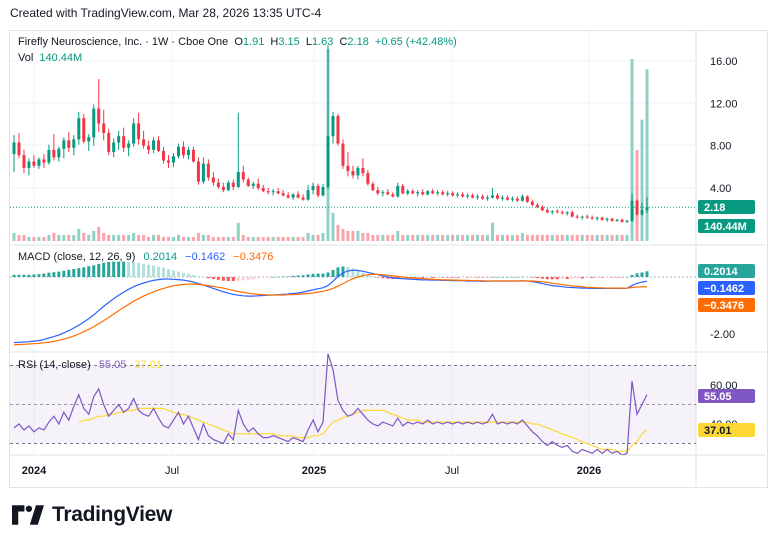 The image size is (776, 546). What do you see at coordinates (205, 257) in the screenshot?
I see `macd-line-value: −0.1462` at bounding box center [205, 257].